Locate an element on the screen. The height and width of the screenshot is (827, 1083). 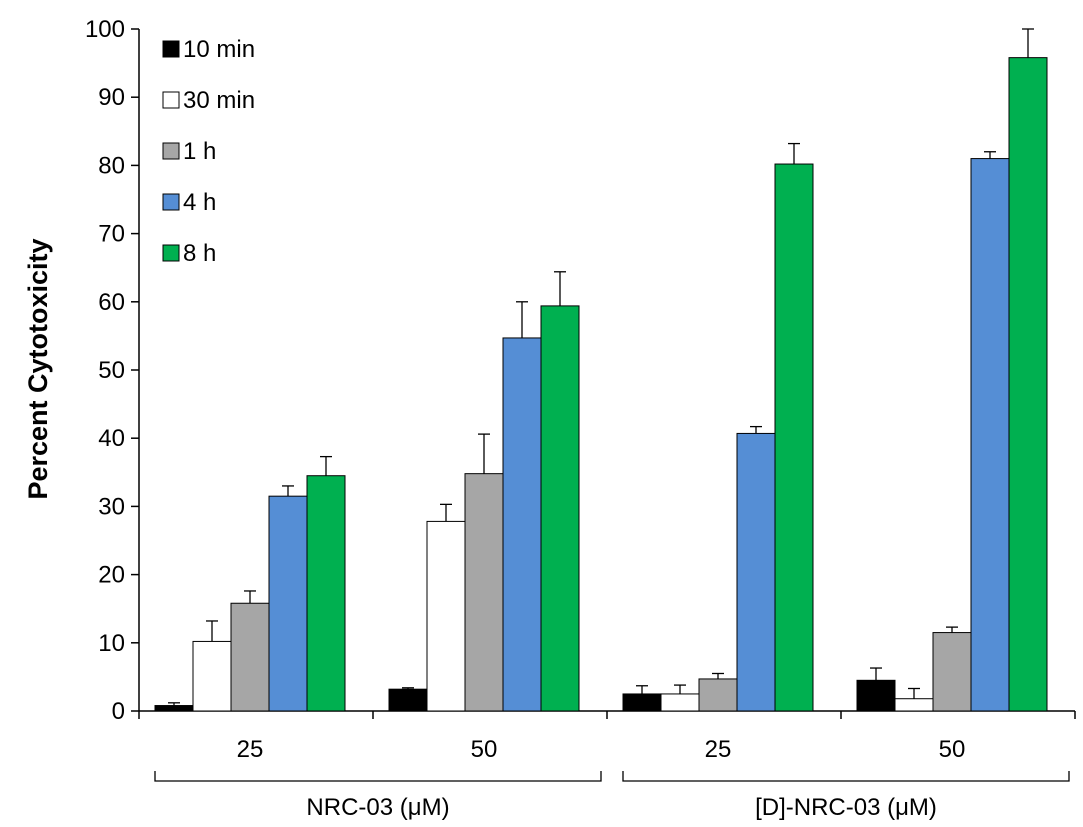
y-tick-label: 90 is located at coordinates (111, 97).